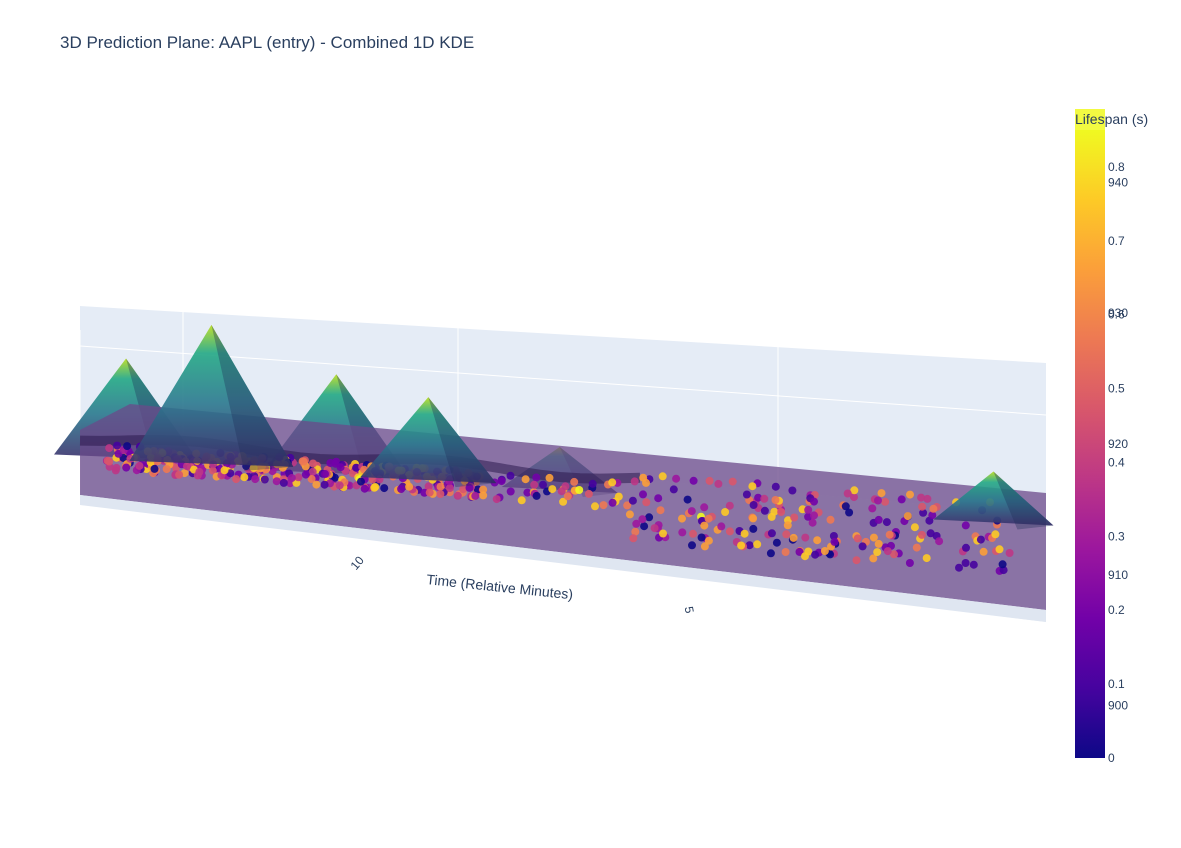 The height and width of the screenshot is (848, 1181). Describe the element at coordinates (563, 558) in the screenshot. I see `floor-front-edge` at that location.